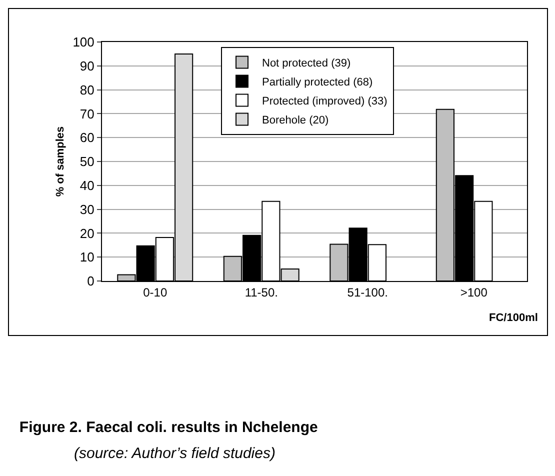 This screenshot has height=476, width=555. Describe the element at coordinates (317, 82) in the screenshot. I see `legend-label: Partially protected (68)` at that location.